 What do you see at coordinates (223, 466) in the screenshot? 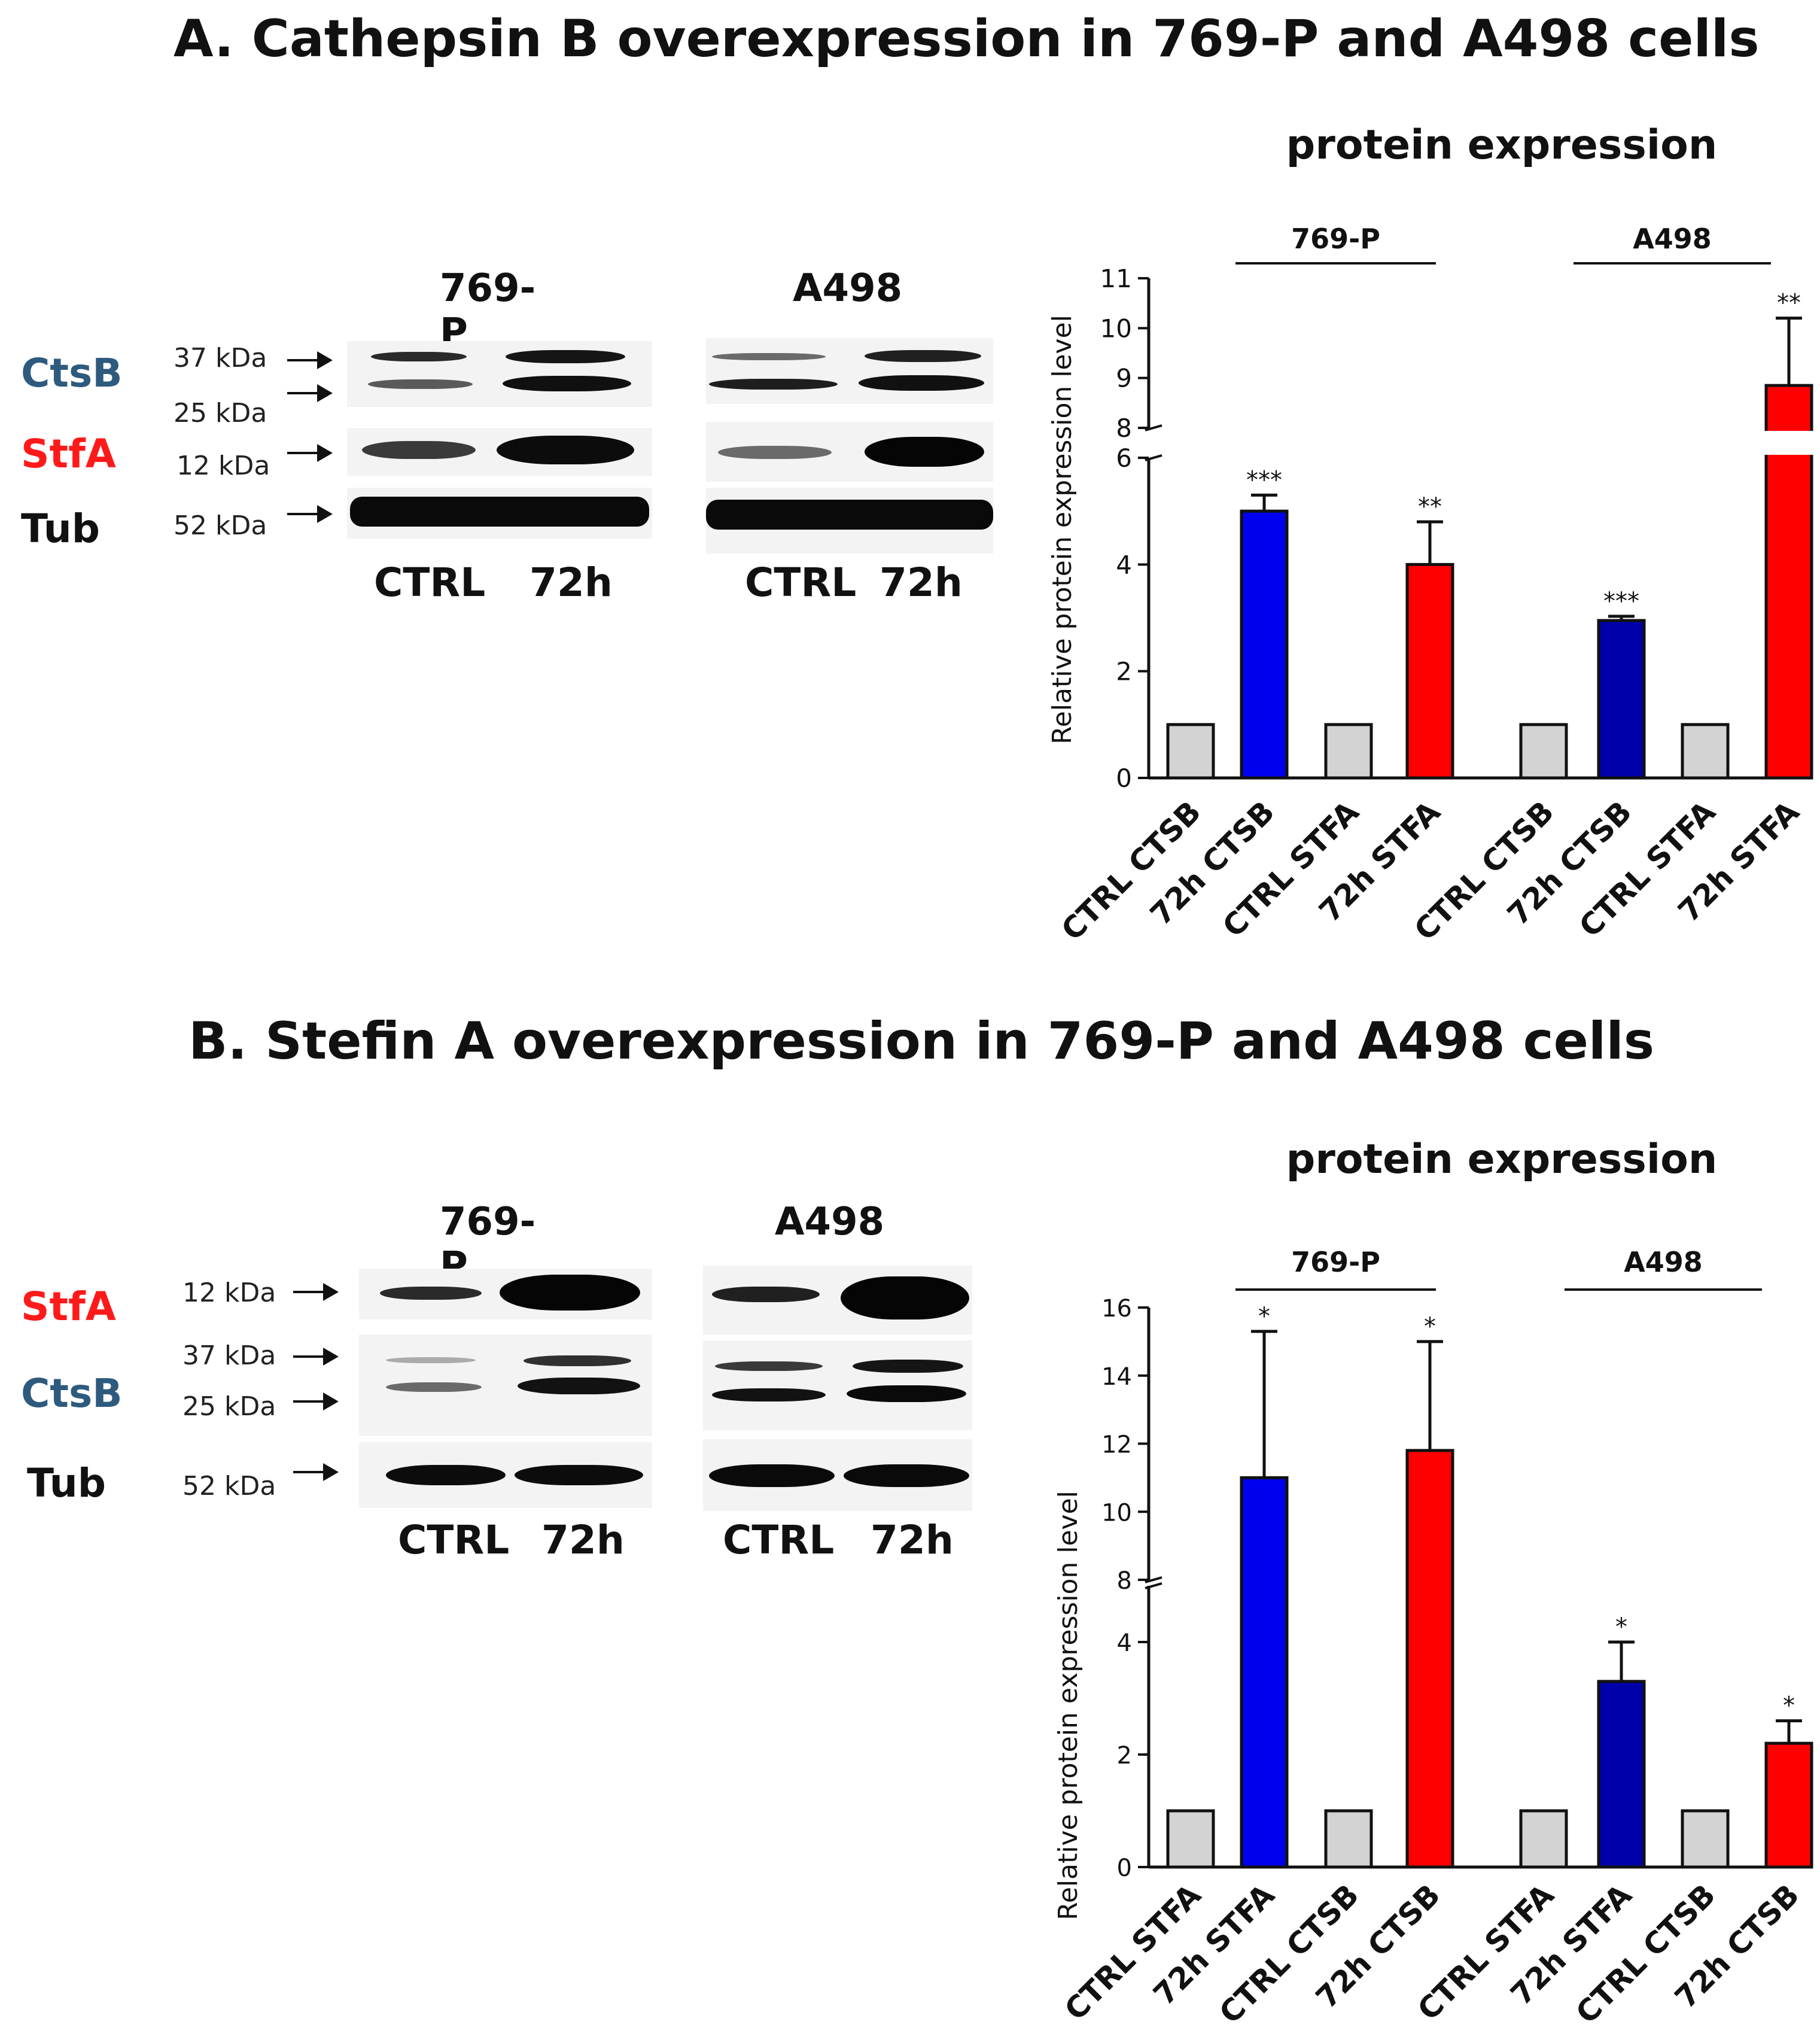
I see `blot-a-marker-12: 12 kDa` at bounding box center [223, 466].